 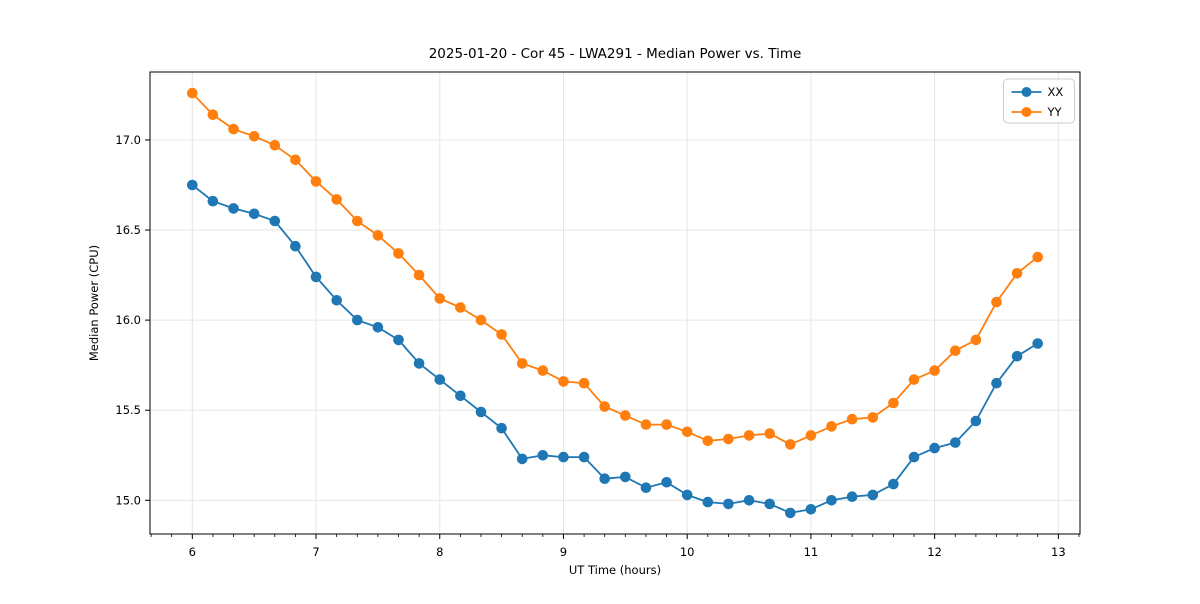 What do you see at coordinates (1056, 92) in the screenshot?
I see `legend-label-xx: XX` at bounding box center [1056, 92].